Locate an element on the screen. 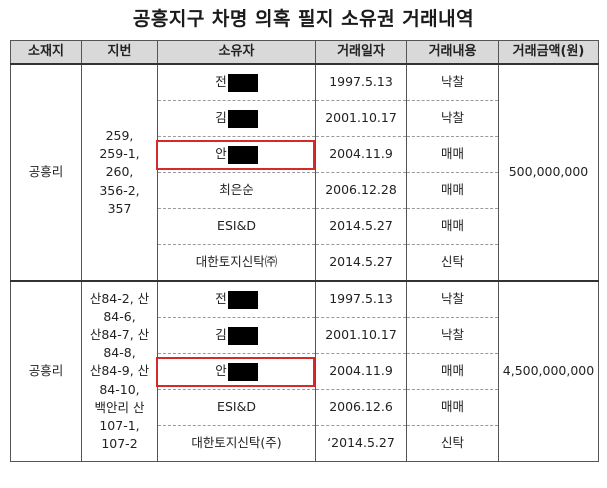 This screenshot has width=607, height=488. amount-cell: 4,500,000,000 is located at coordinates (548, 371).